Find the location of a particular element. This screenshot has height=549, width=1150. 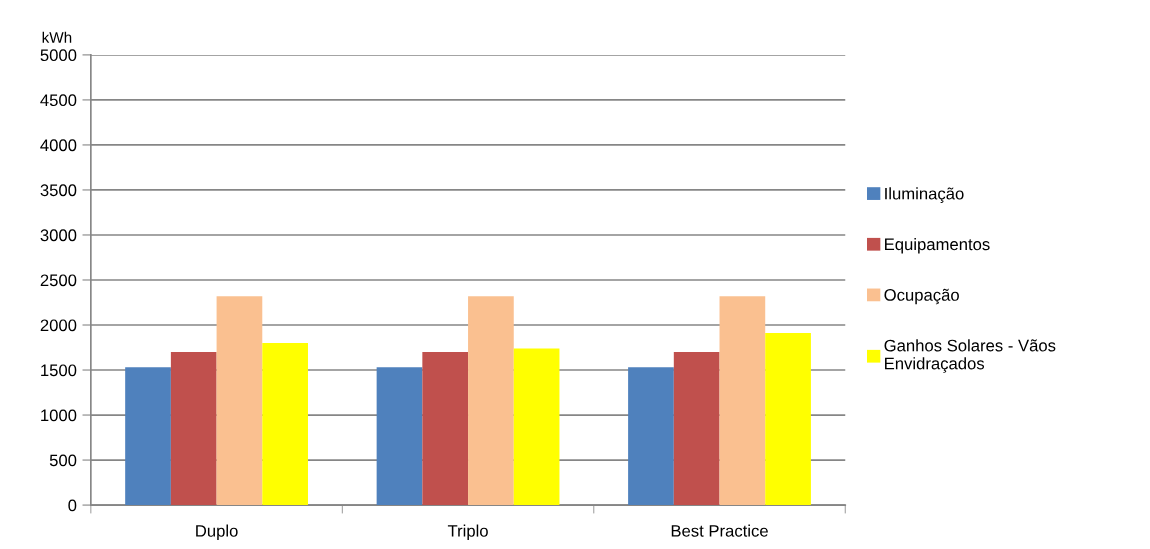

y-axis-title: kWh is located at coordinates (57, 37).